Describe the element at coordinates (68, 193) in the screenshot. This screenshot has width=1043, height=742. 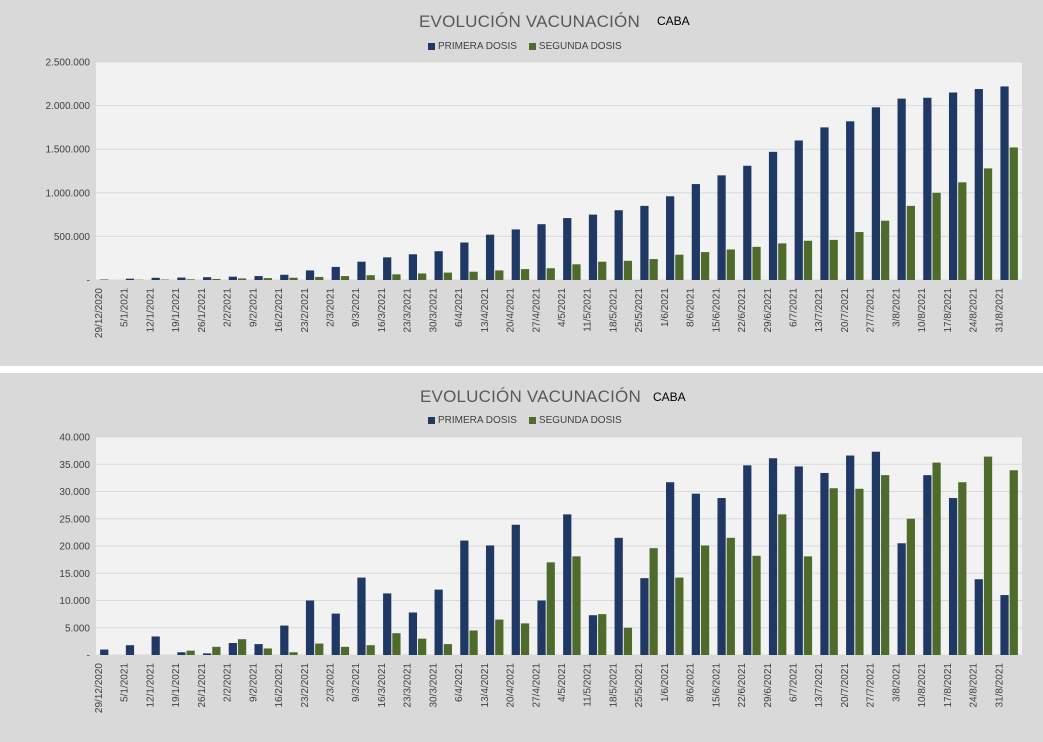
I see `y-tick-label: 1.000.000` at that location.